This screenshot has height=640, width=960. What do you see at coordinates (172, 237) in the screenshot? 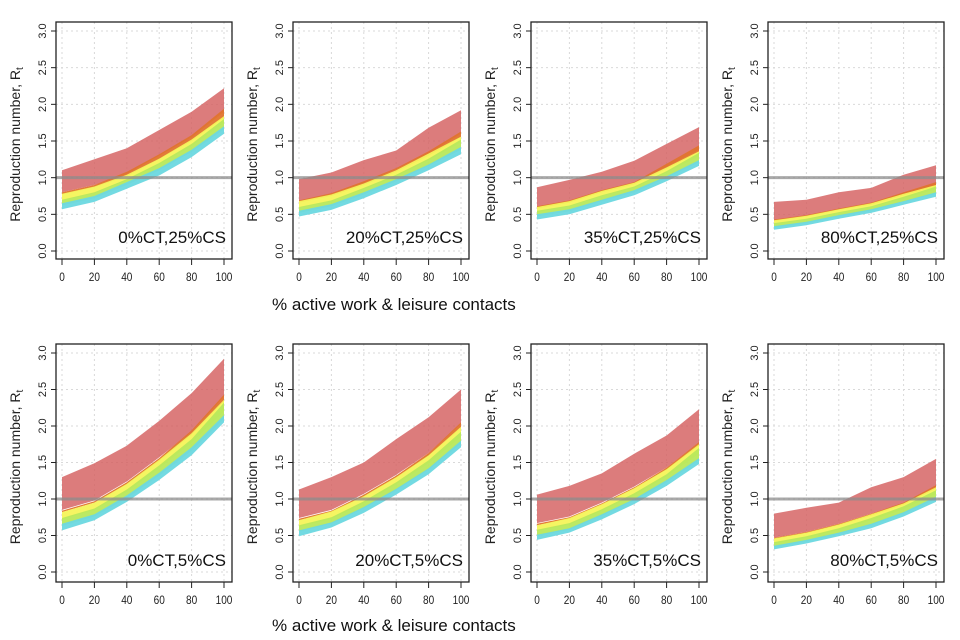
I see `panel-title: 0%CT,25%CS` at bounding box center [172, 237].